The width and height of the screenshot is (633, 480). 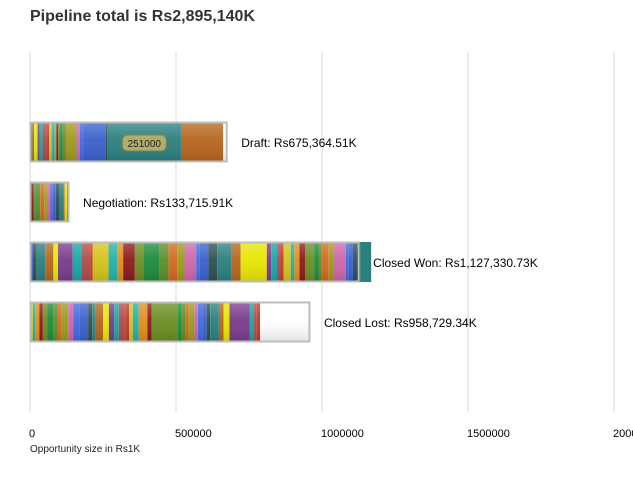 I want to click on x-tick-label: 500000, so click(x=193, y=434).